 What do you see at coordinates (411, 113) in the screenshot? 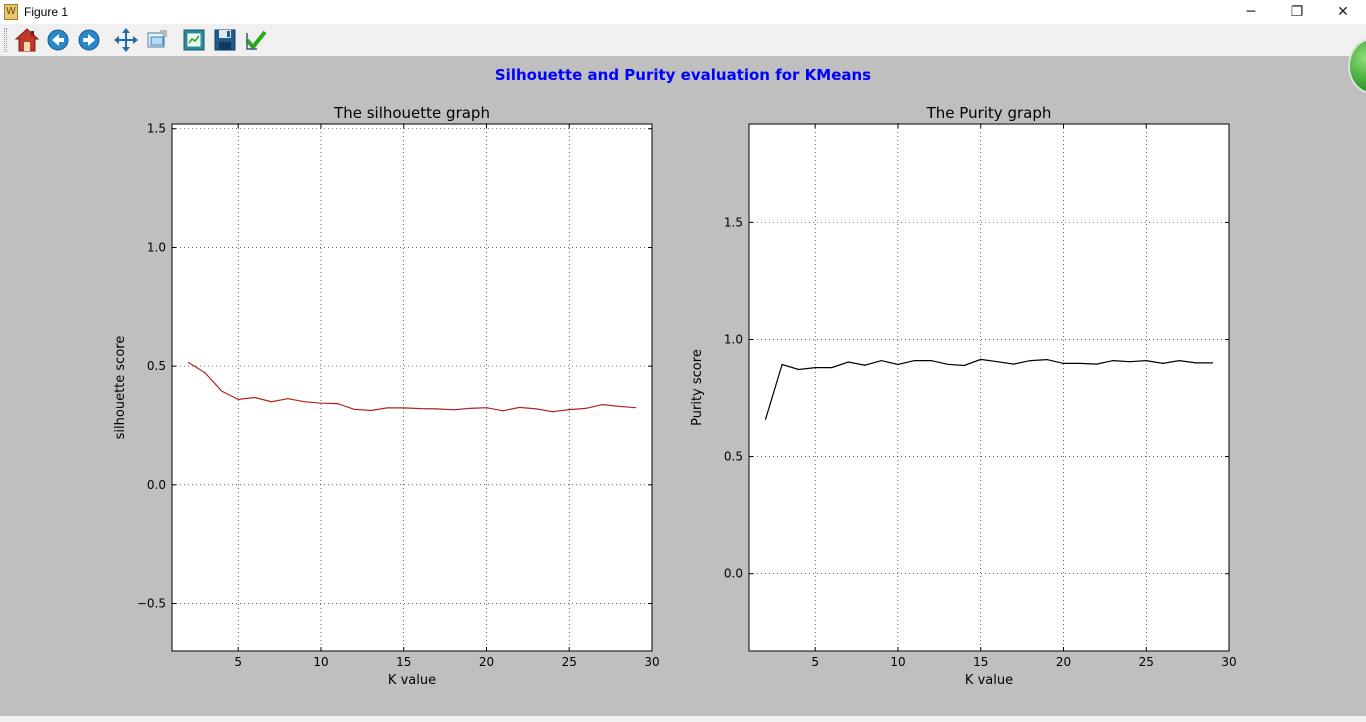
I see `chart-title: The silhouette graph` at bounding box center [411, 113].